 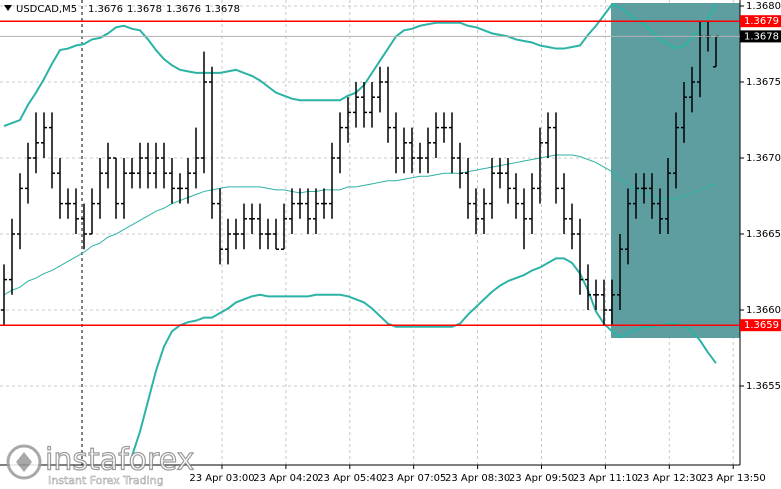 I want to click on menu-arrow, so click(x=8, y=8).